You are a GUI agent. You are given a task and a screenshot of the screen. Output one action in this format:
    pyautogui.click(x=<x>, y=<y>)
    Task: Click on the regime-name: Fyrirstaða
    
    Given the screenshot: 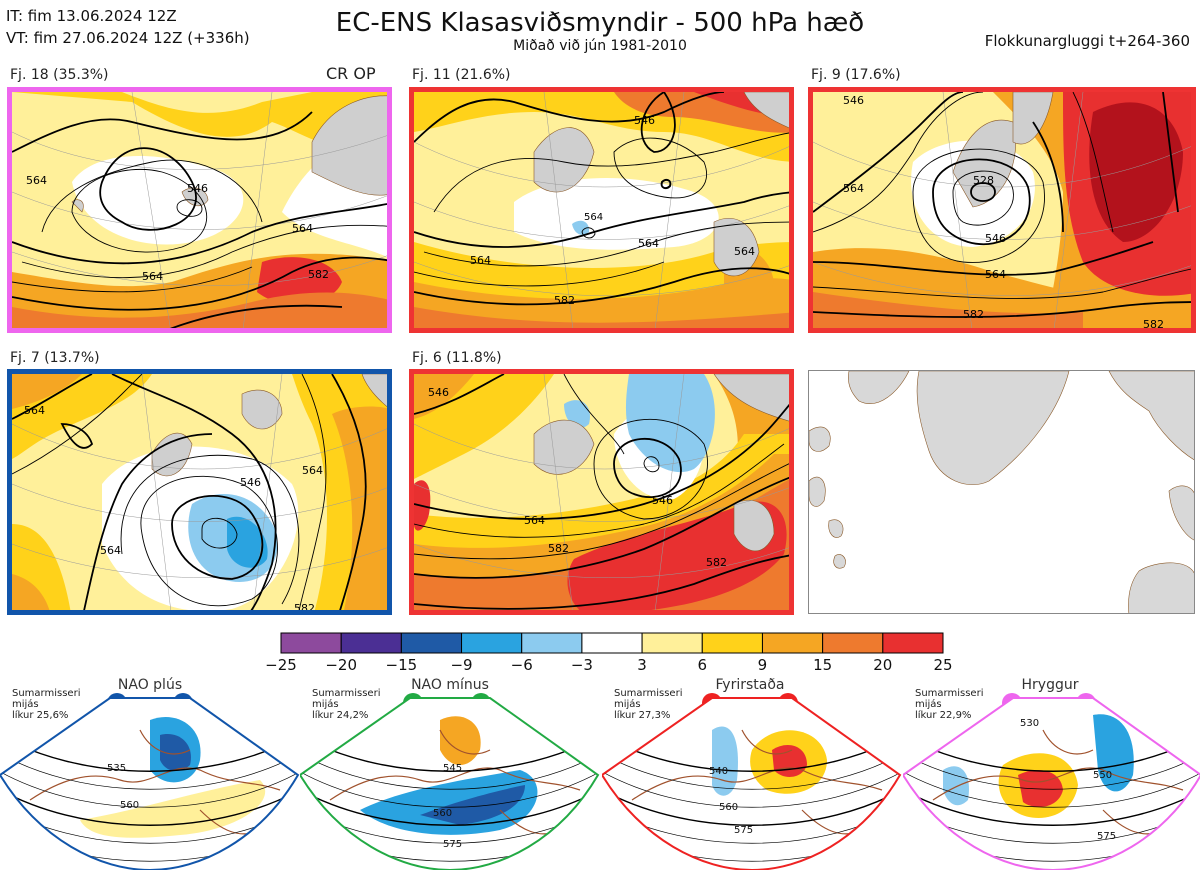 What is the action you would take?
    pyautogui.click(x=750, y=685)
    